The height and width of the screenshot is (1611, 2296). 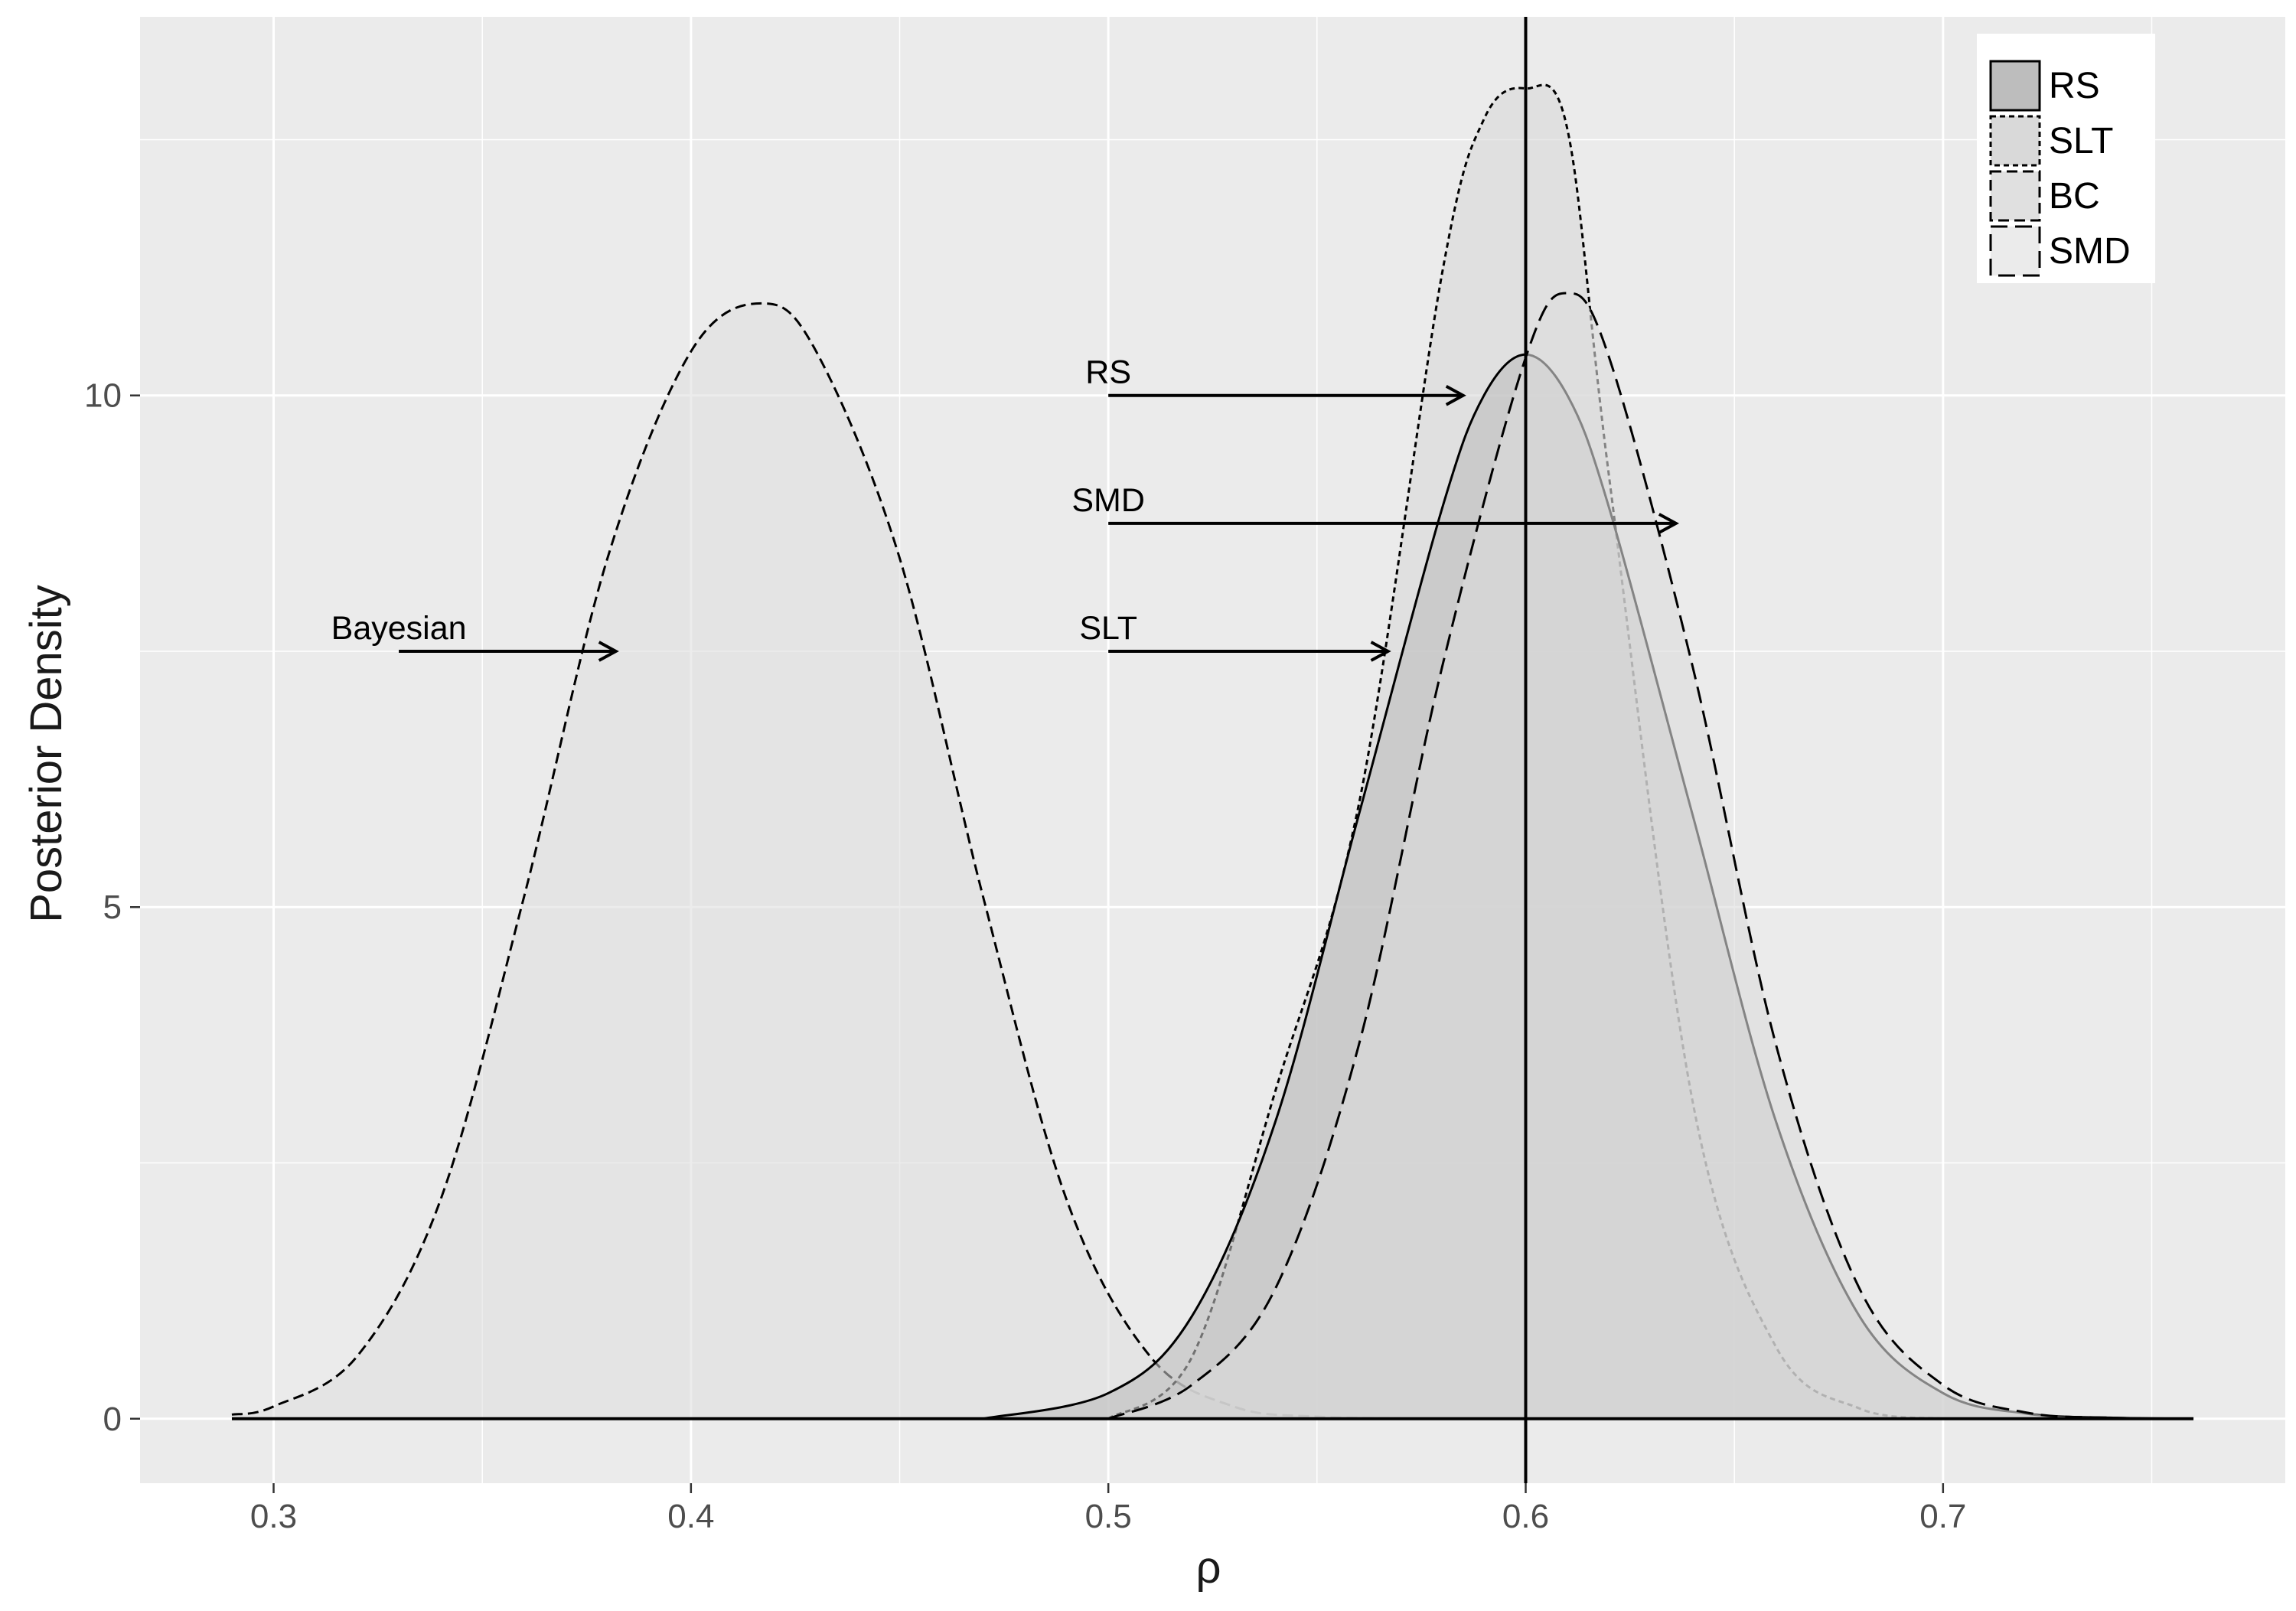 I want to click on legend-label-rs: RS, so click(x=2074, y=86).